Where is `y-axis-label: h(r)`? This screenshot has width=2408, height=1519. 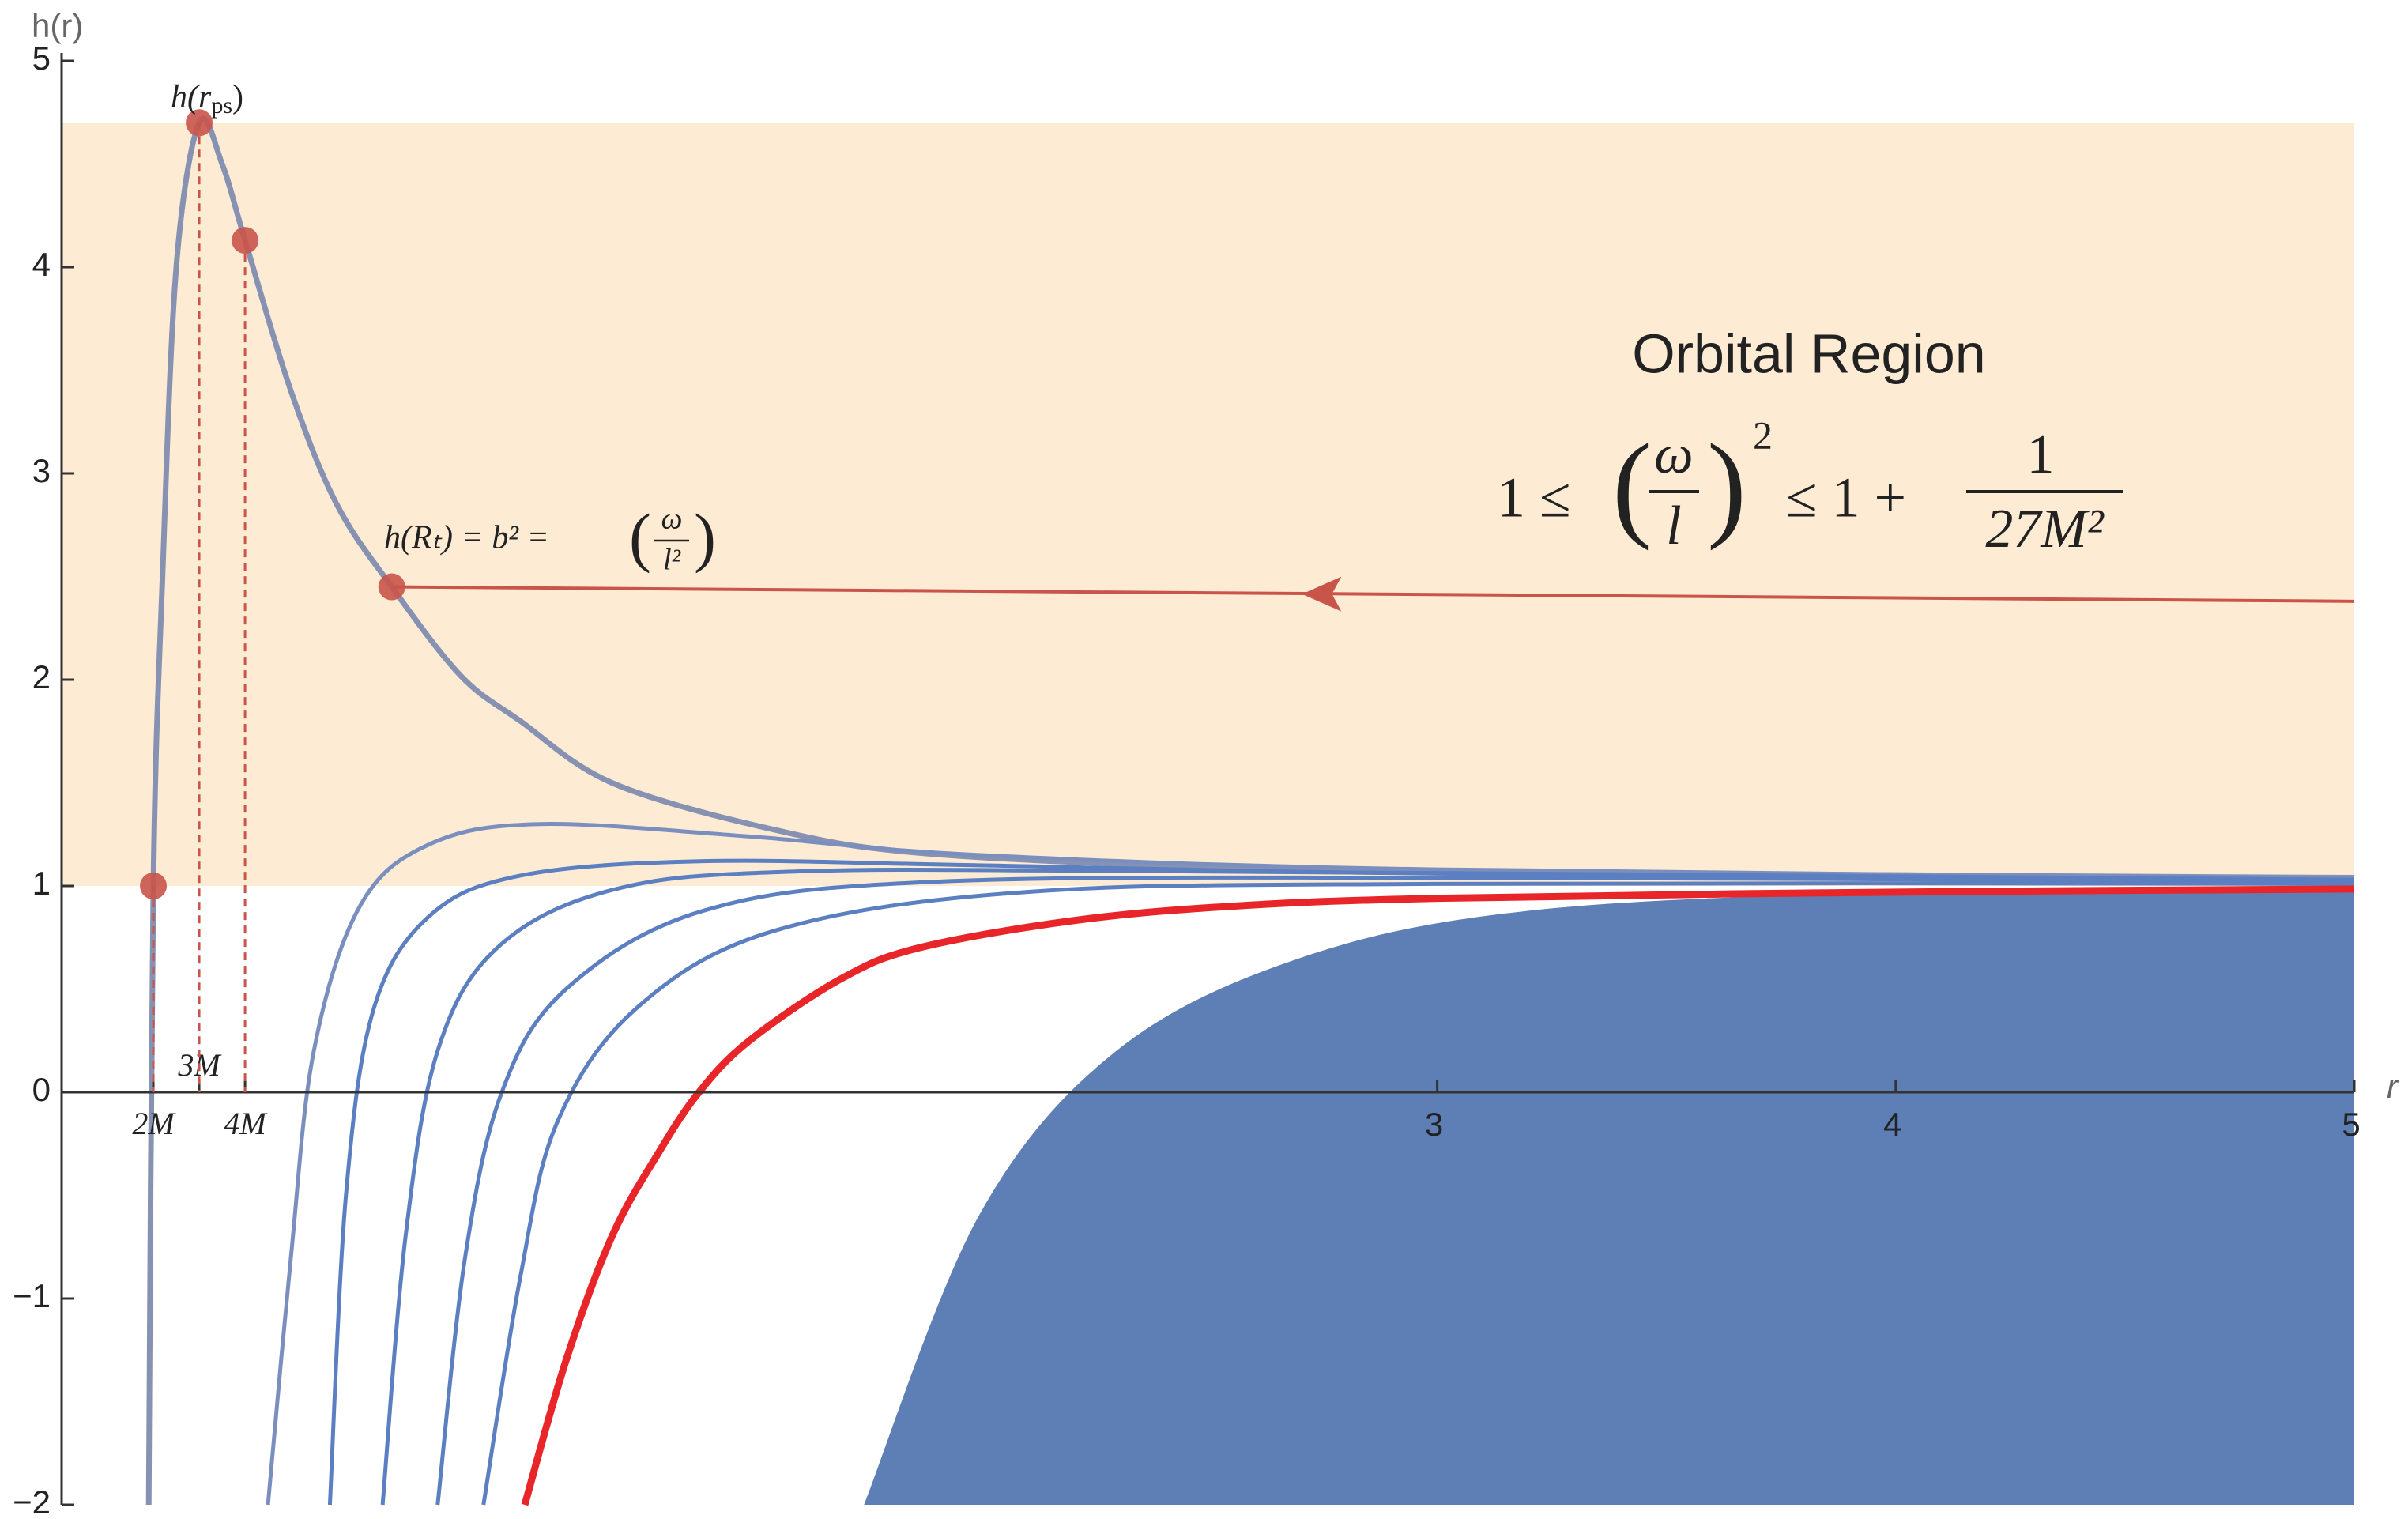 y-axis-label: h(r) is located at coordinates (57, 25).